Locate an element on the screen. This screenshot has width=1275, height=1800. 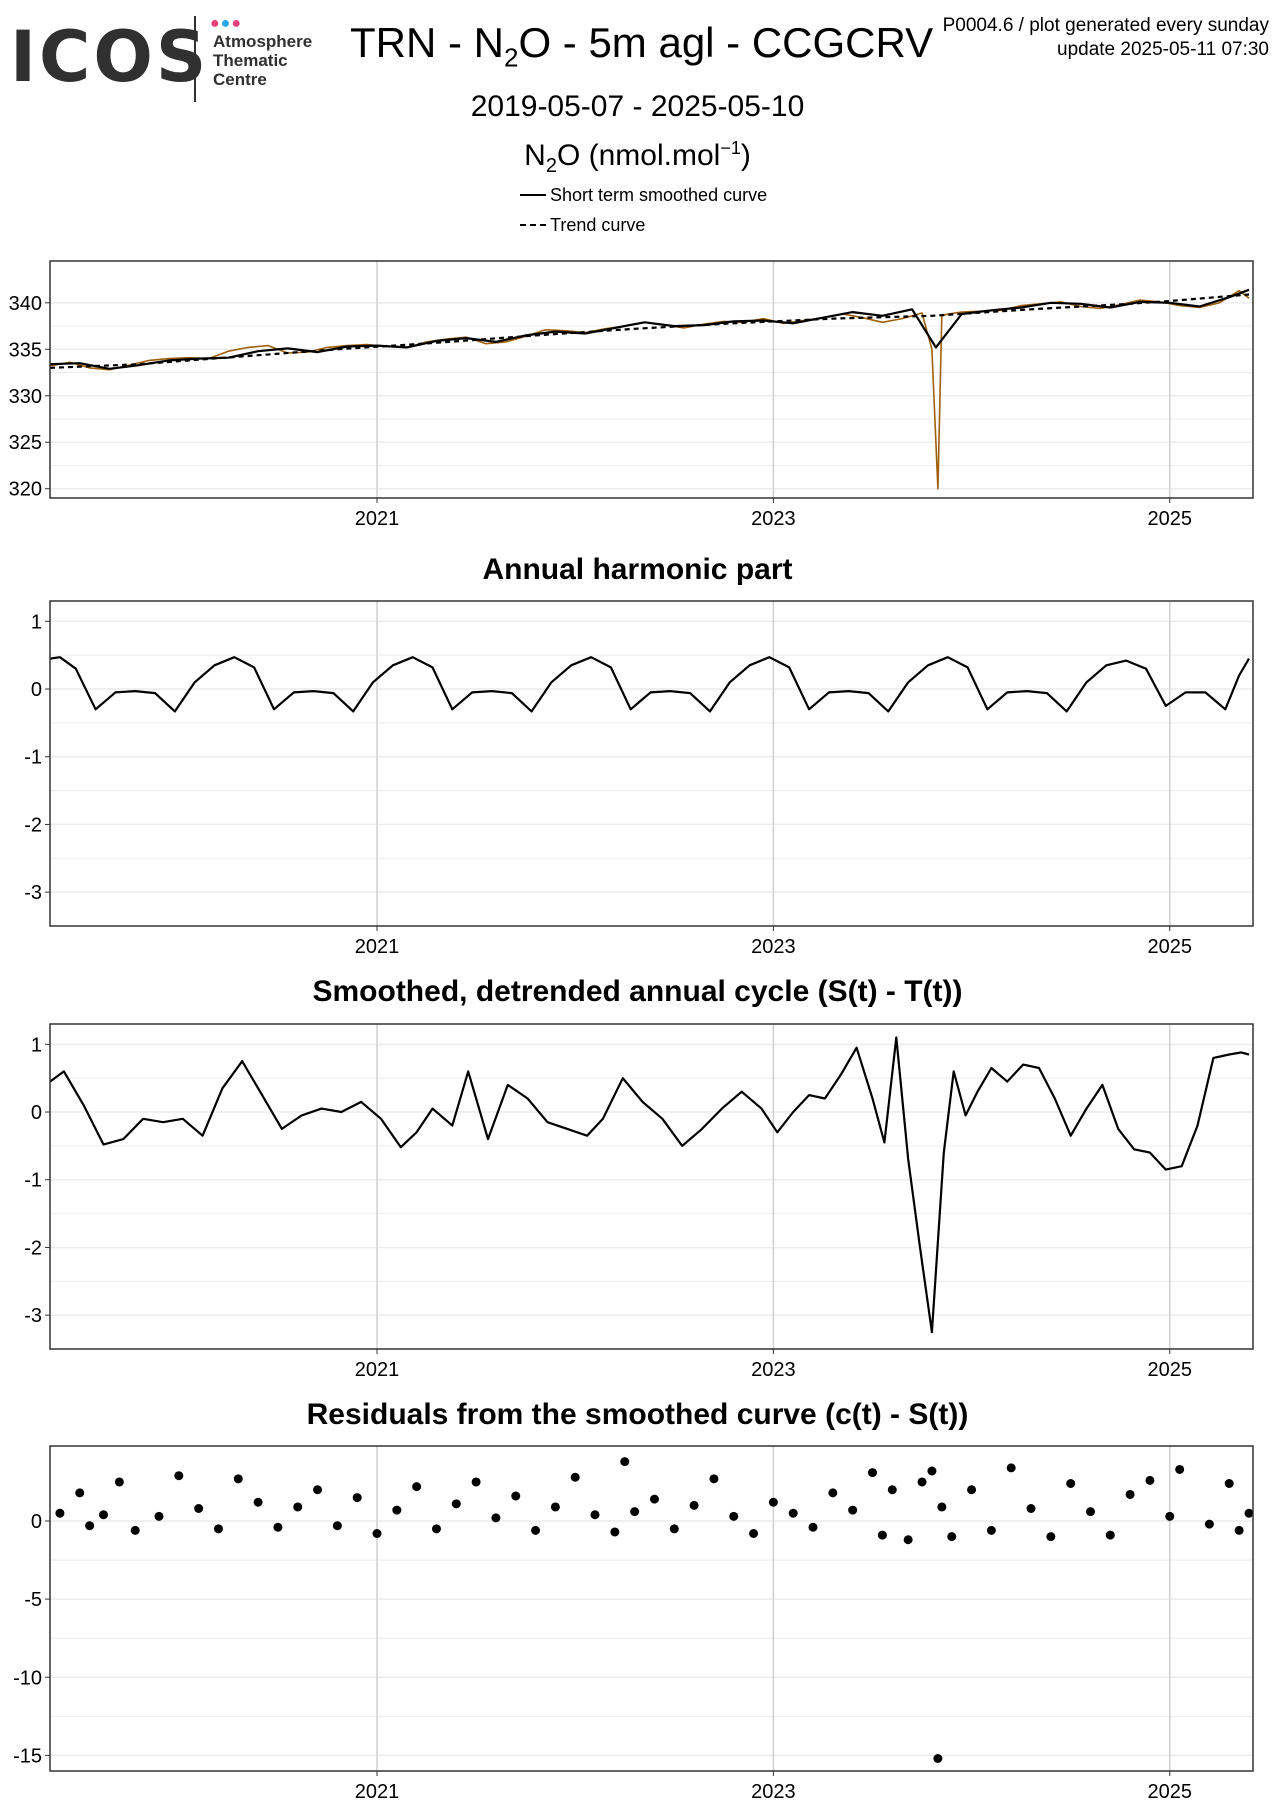
legend-entry-trend: Trend curve is located at coordinates (643, 225).